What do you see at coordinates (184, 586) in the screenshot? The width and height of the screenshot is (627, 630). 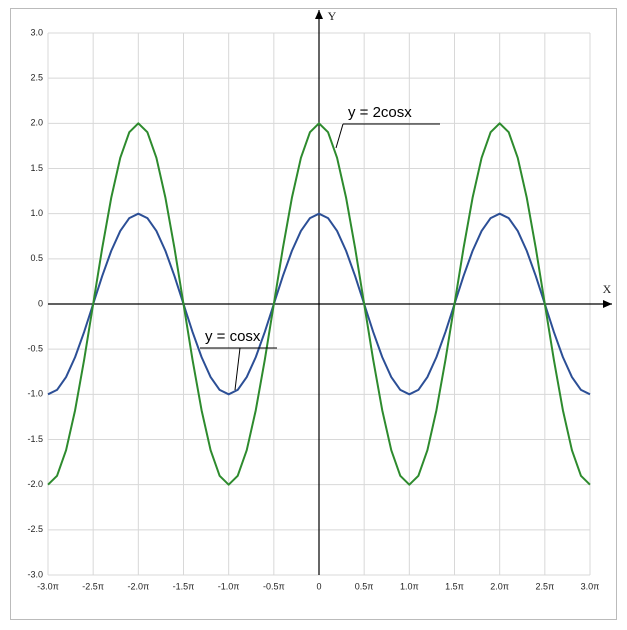 I see `x-tick-label: -1.5π` at bounding box center [184, 586].